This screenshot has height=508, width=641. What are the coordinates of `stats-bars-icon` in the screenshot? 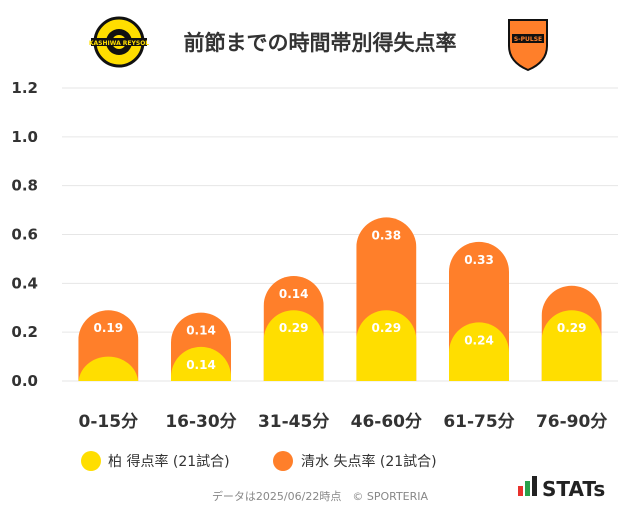 It's located at (527, 486).